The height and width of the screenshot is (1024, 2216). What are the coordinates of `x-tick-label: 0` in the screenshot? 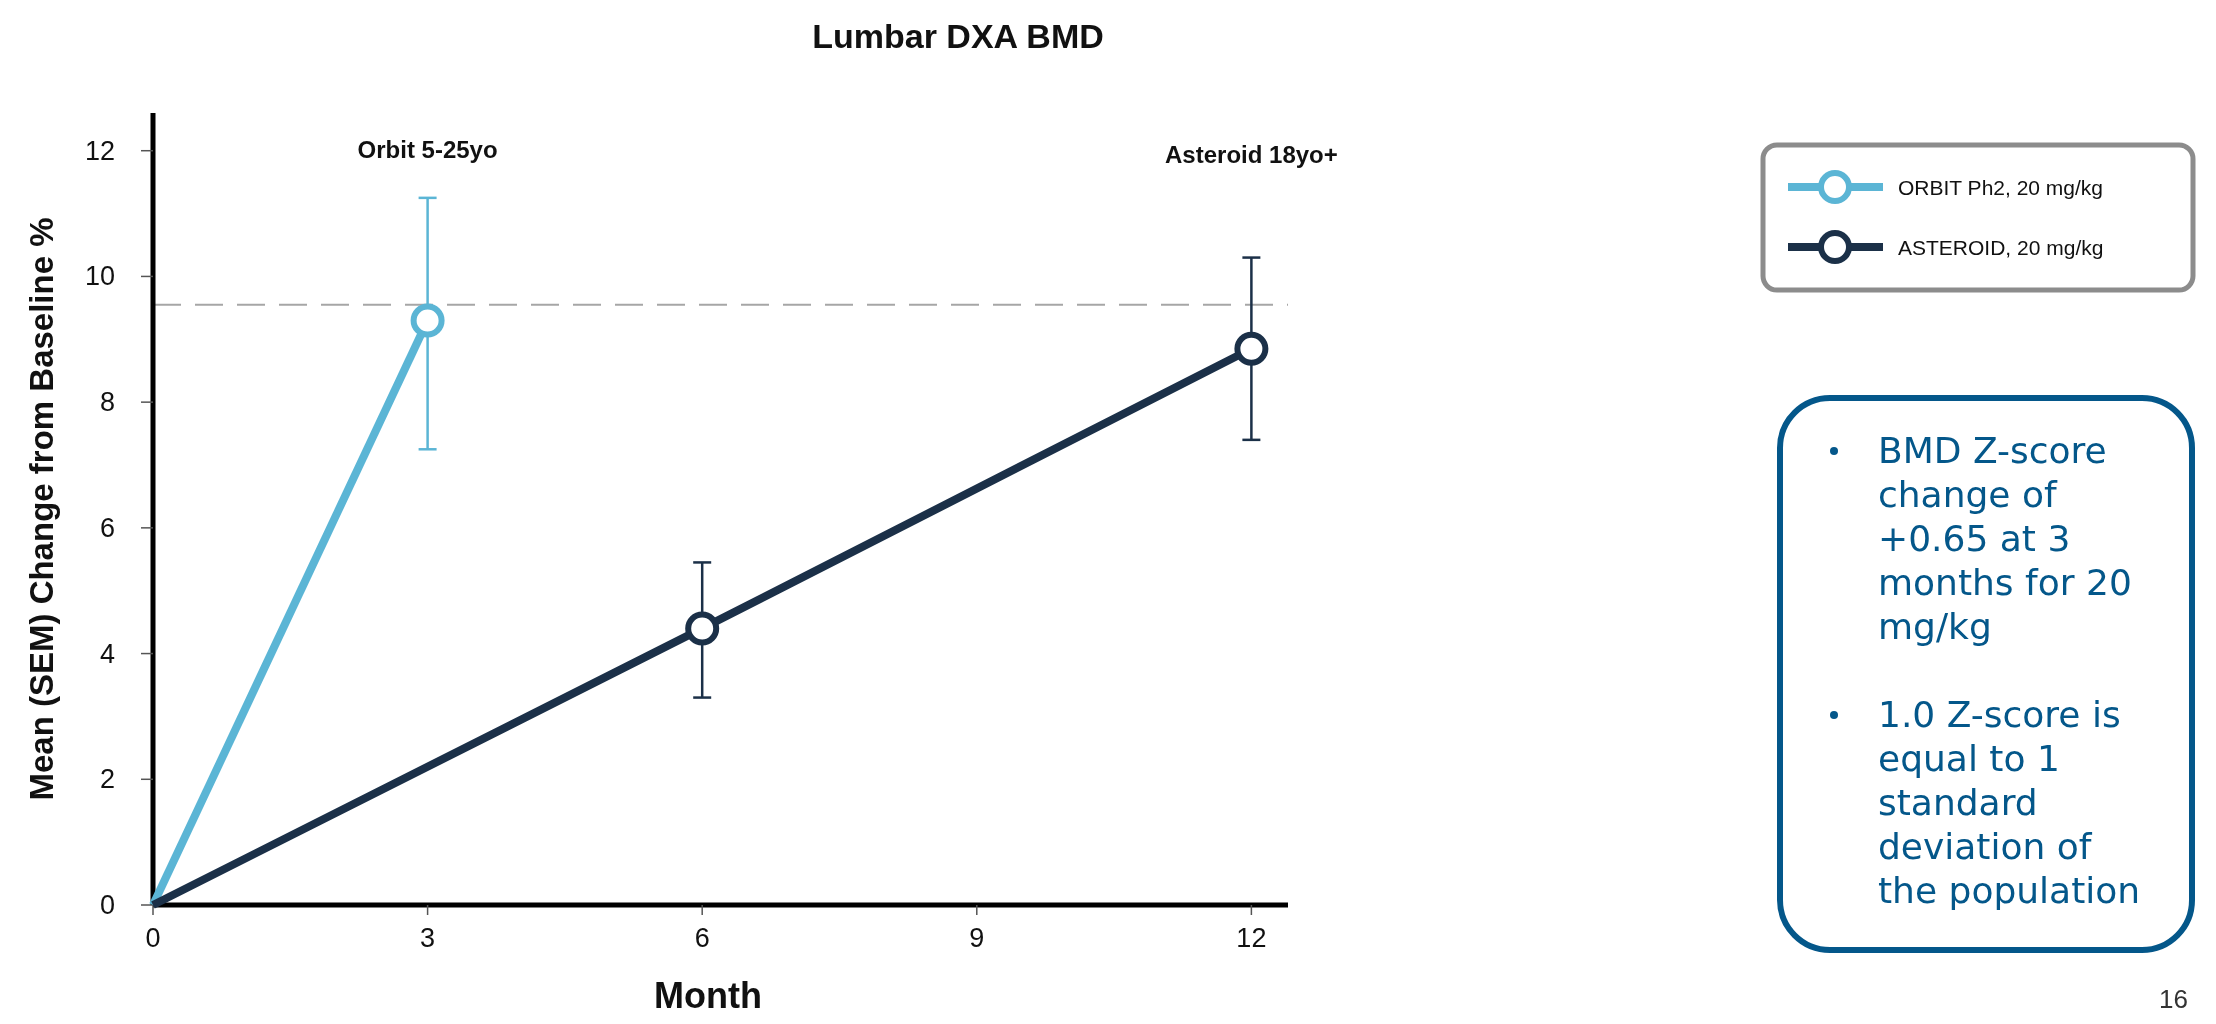 It's located at (153, 938).